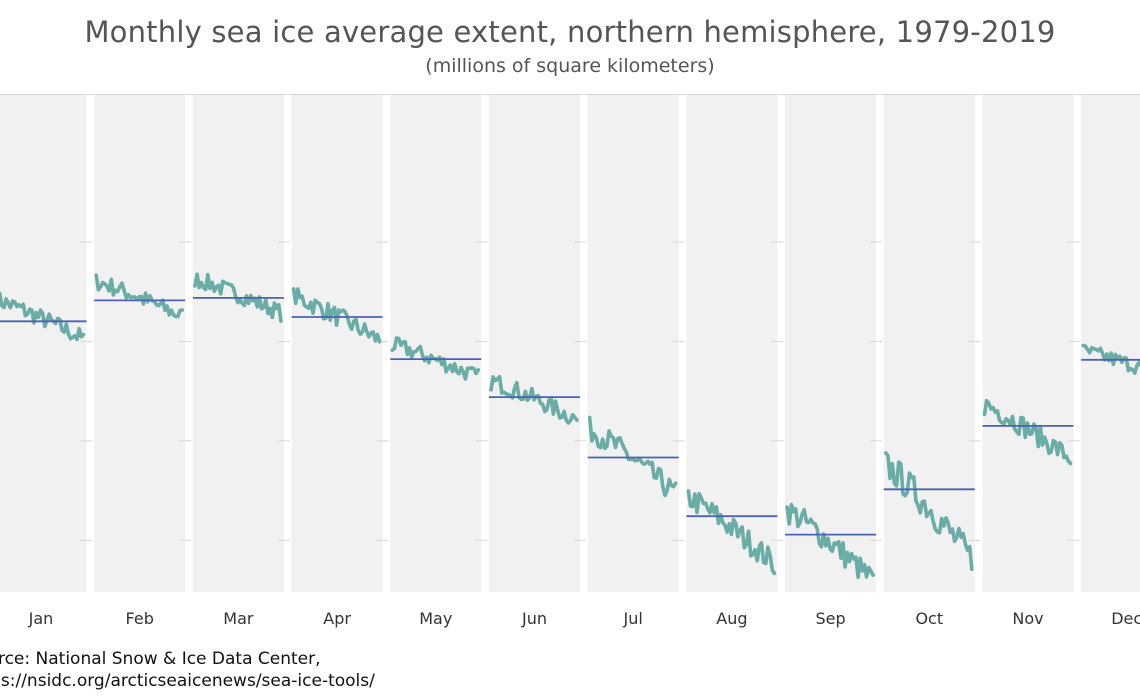  I want to click on month-label-may: May, so click(435, 618).